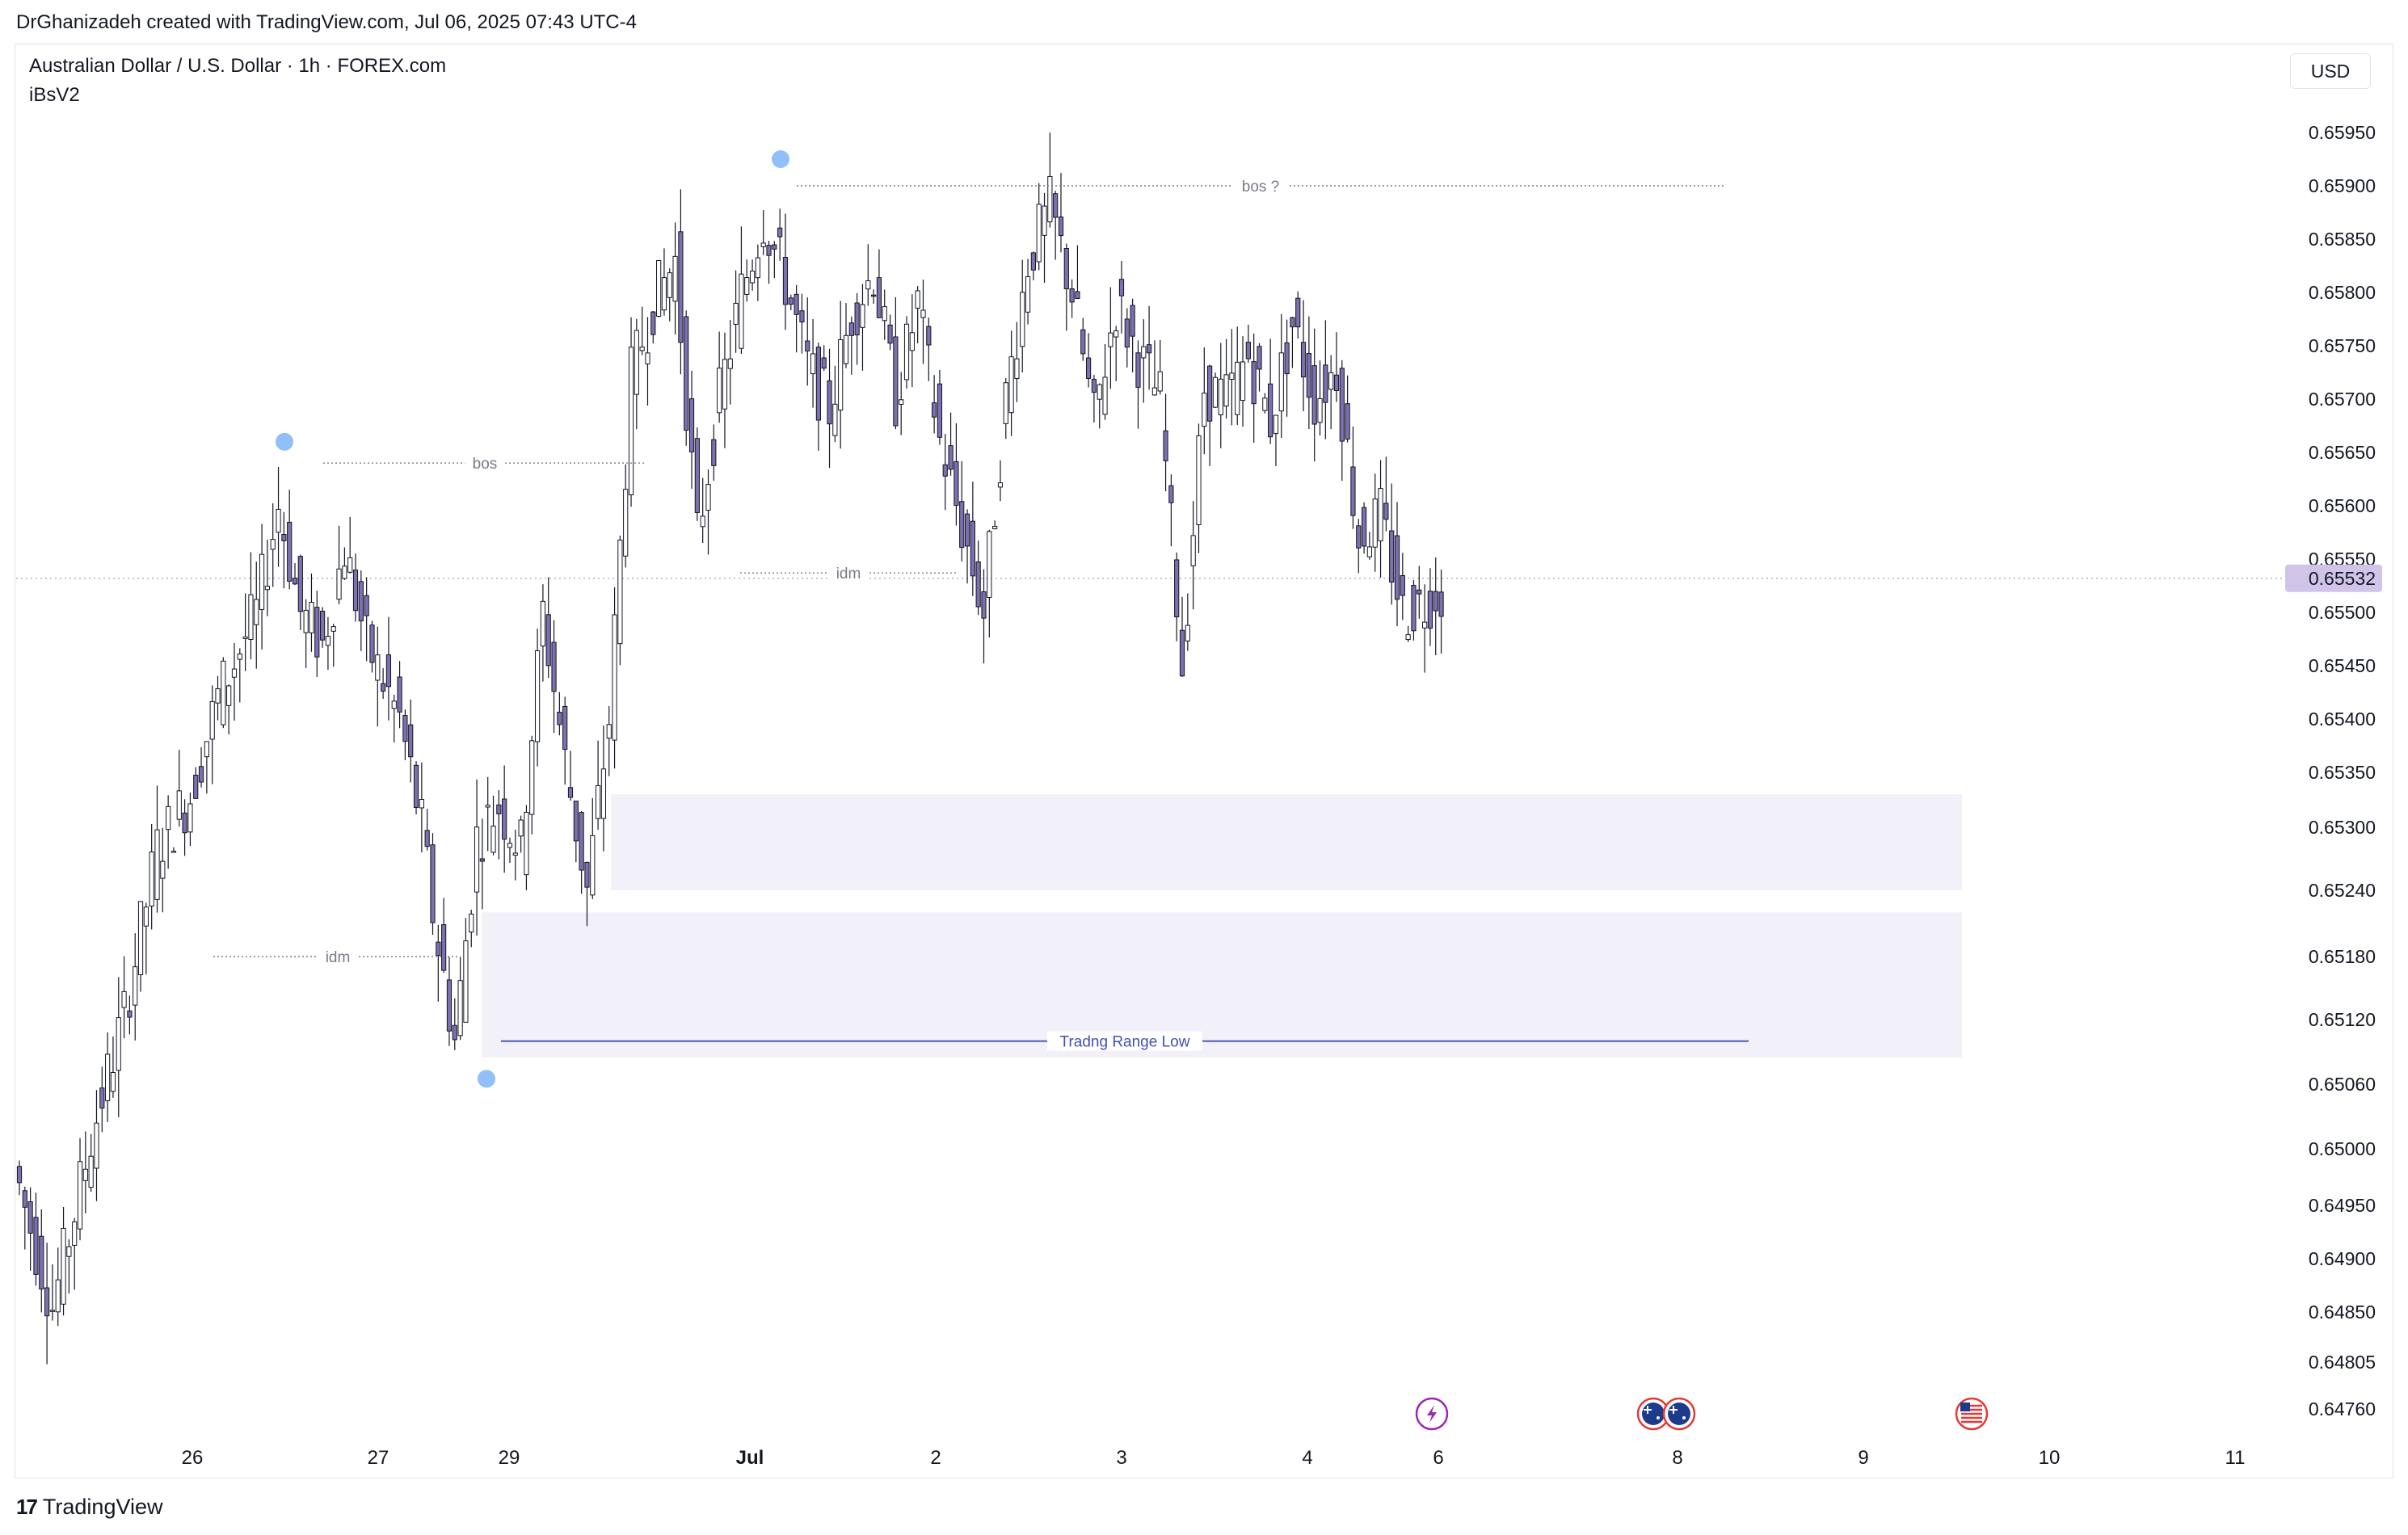 This screenshot has height=1535, width=2408. I want to click on tradingview-logo-icon: 17, so click(27, 1507).